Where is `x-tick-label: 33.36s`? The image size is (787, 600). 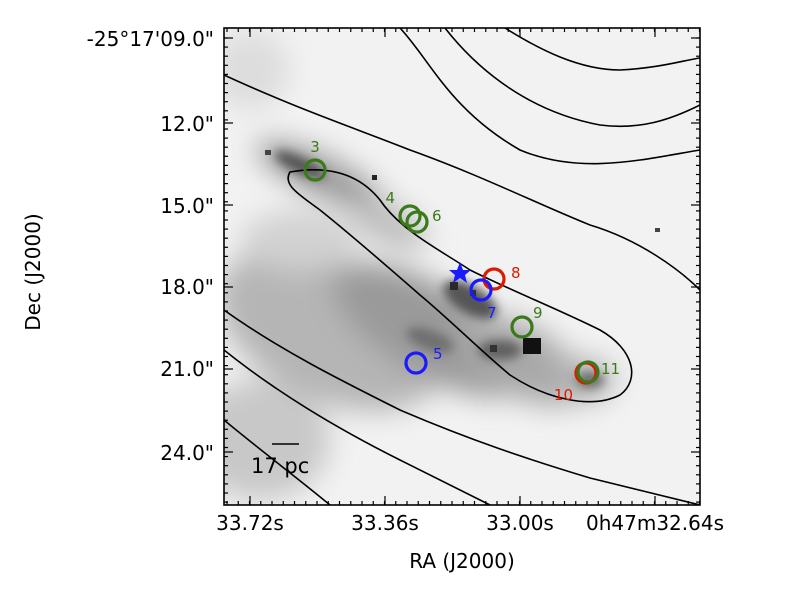
x-tick-label: 33.36s is located at coordinates (385, 523).